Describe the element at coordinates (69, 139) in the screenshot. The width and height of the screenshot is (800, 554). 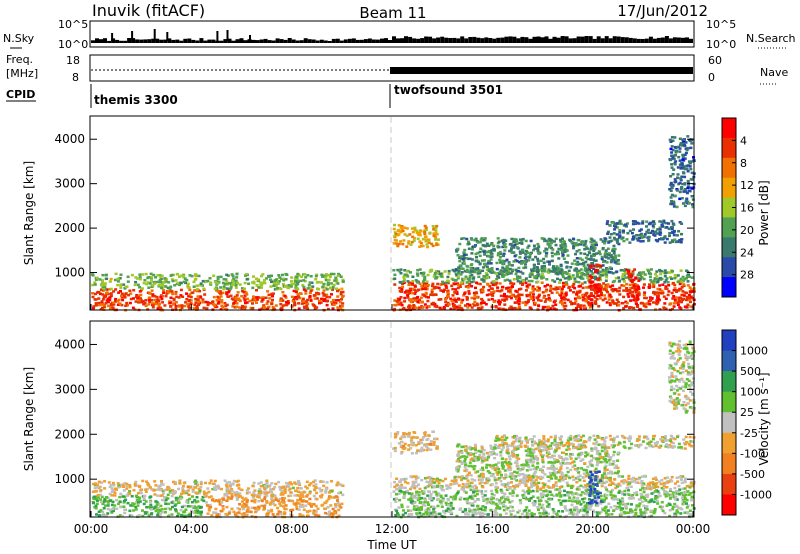
I see `y-tick-label: 4000` at that location.